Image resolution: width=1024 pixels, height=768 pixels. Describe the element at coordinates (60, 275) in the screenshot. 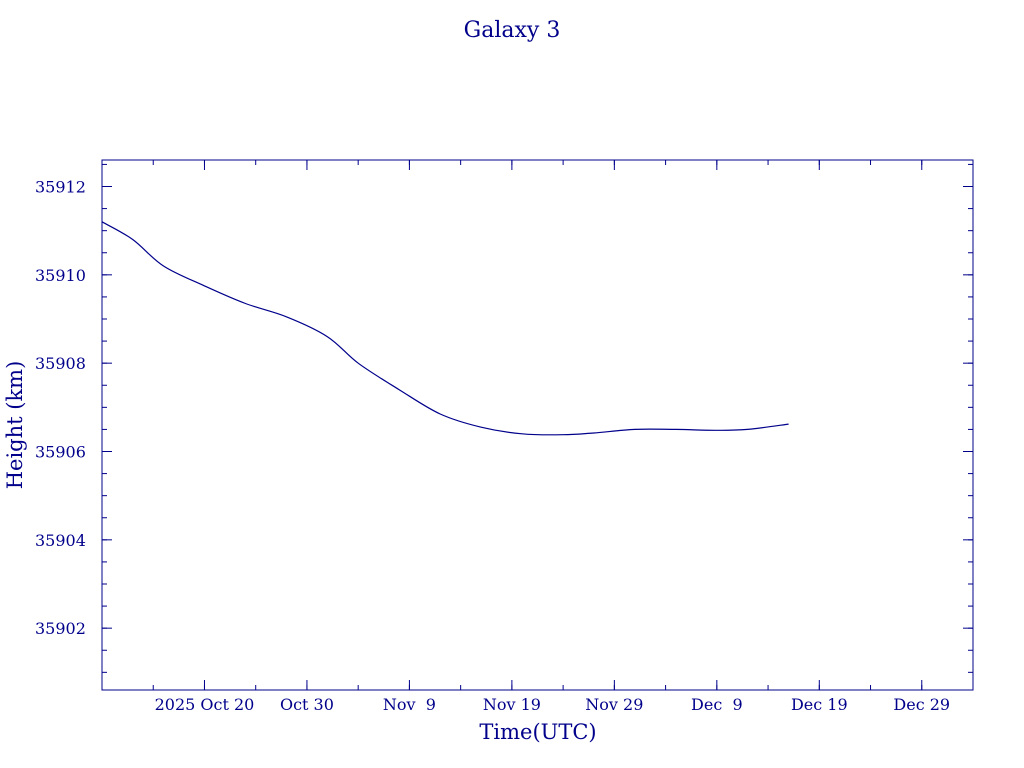

I see `y-tick-label: 35910` at that location.